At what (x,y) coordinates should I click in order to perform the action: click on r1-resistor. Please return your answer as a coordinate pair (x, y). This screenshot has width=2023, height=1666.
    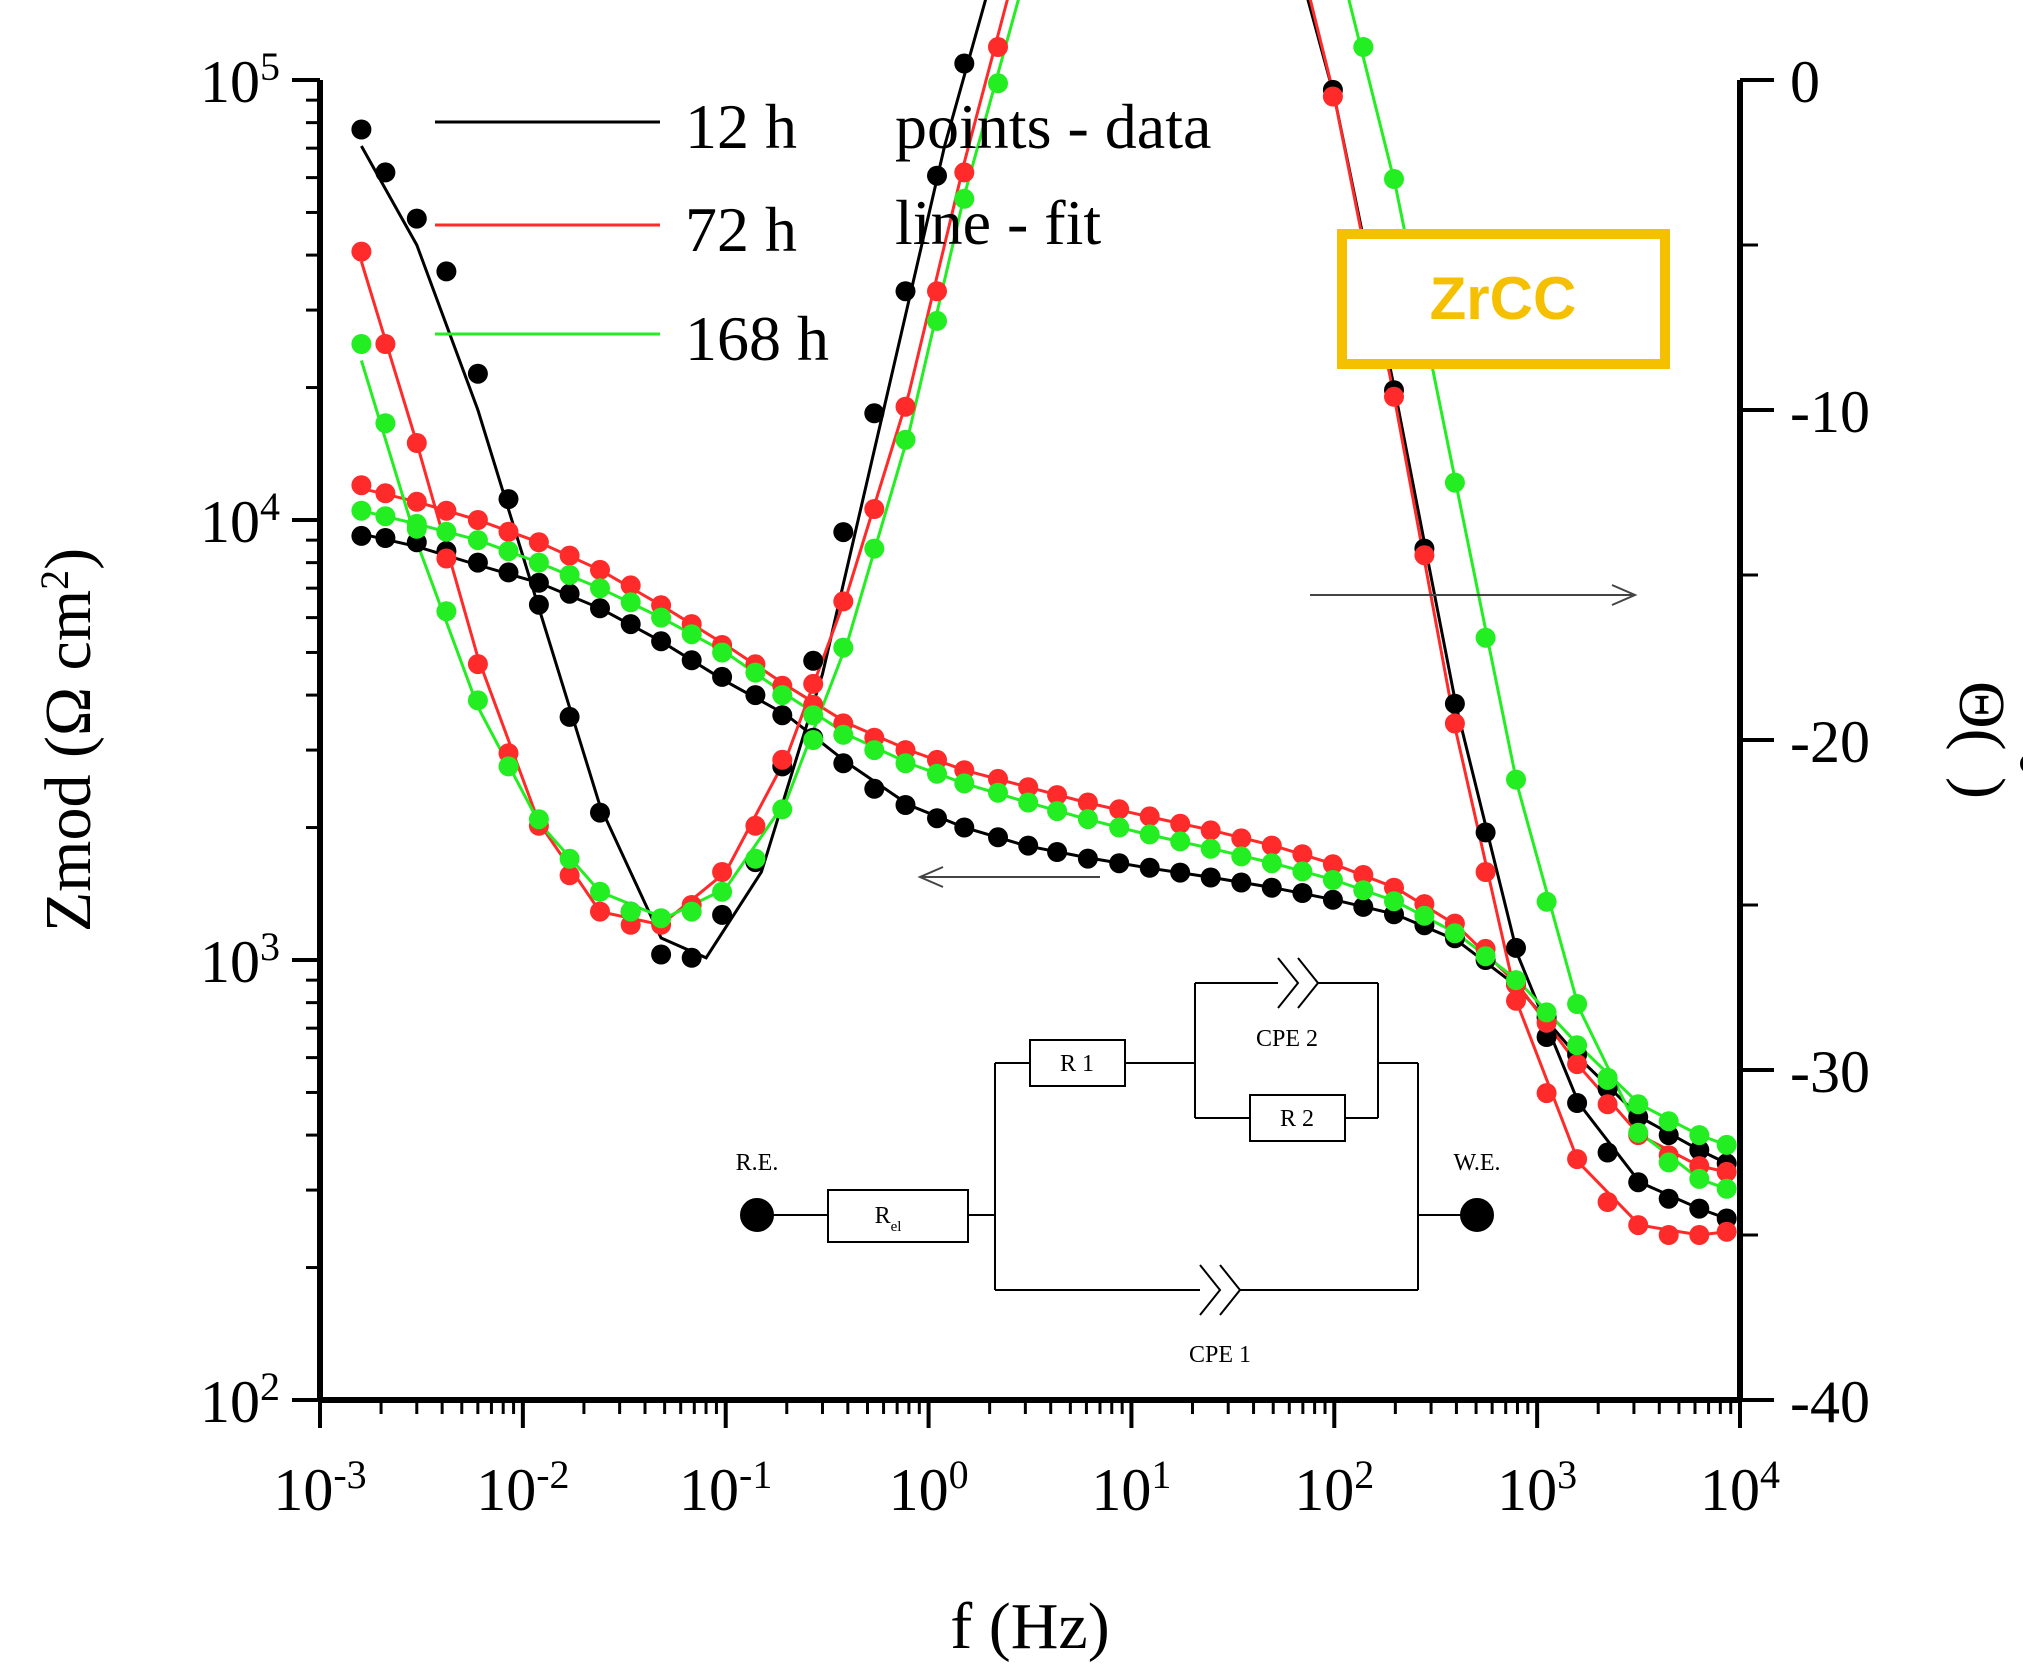
    Looking at the image, I should click on (1077, 1063).